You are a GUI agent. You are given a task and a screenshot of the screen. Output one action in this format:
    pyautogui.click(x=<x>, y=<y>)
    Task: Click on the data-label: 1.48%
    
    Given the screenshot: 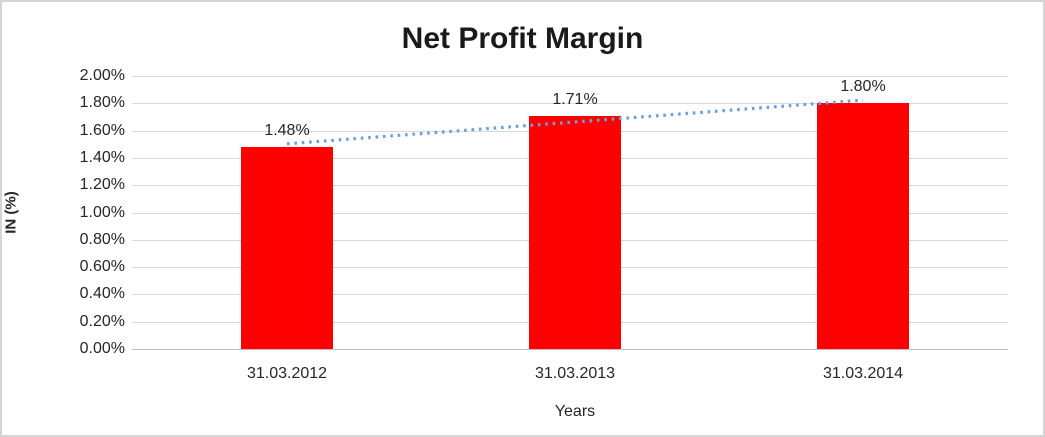 What is the action you would take?
    pyautogui.click(x=287, y=130)
    